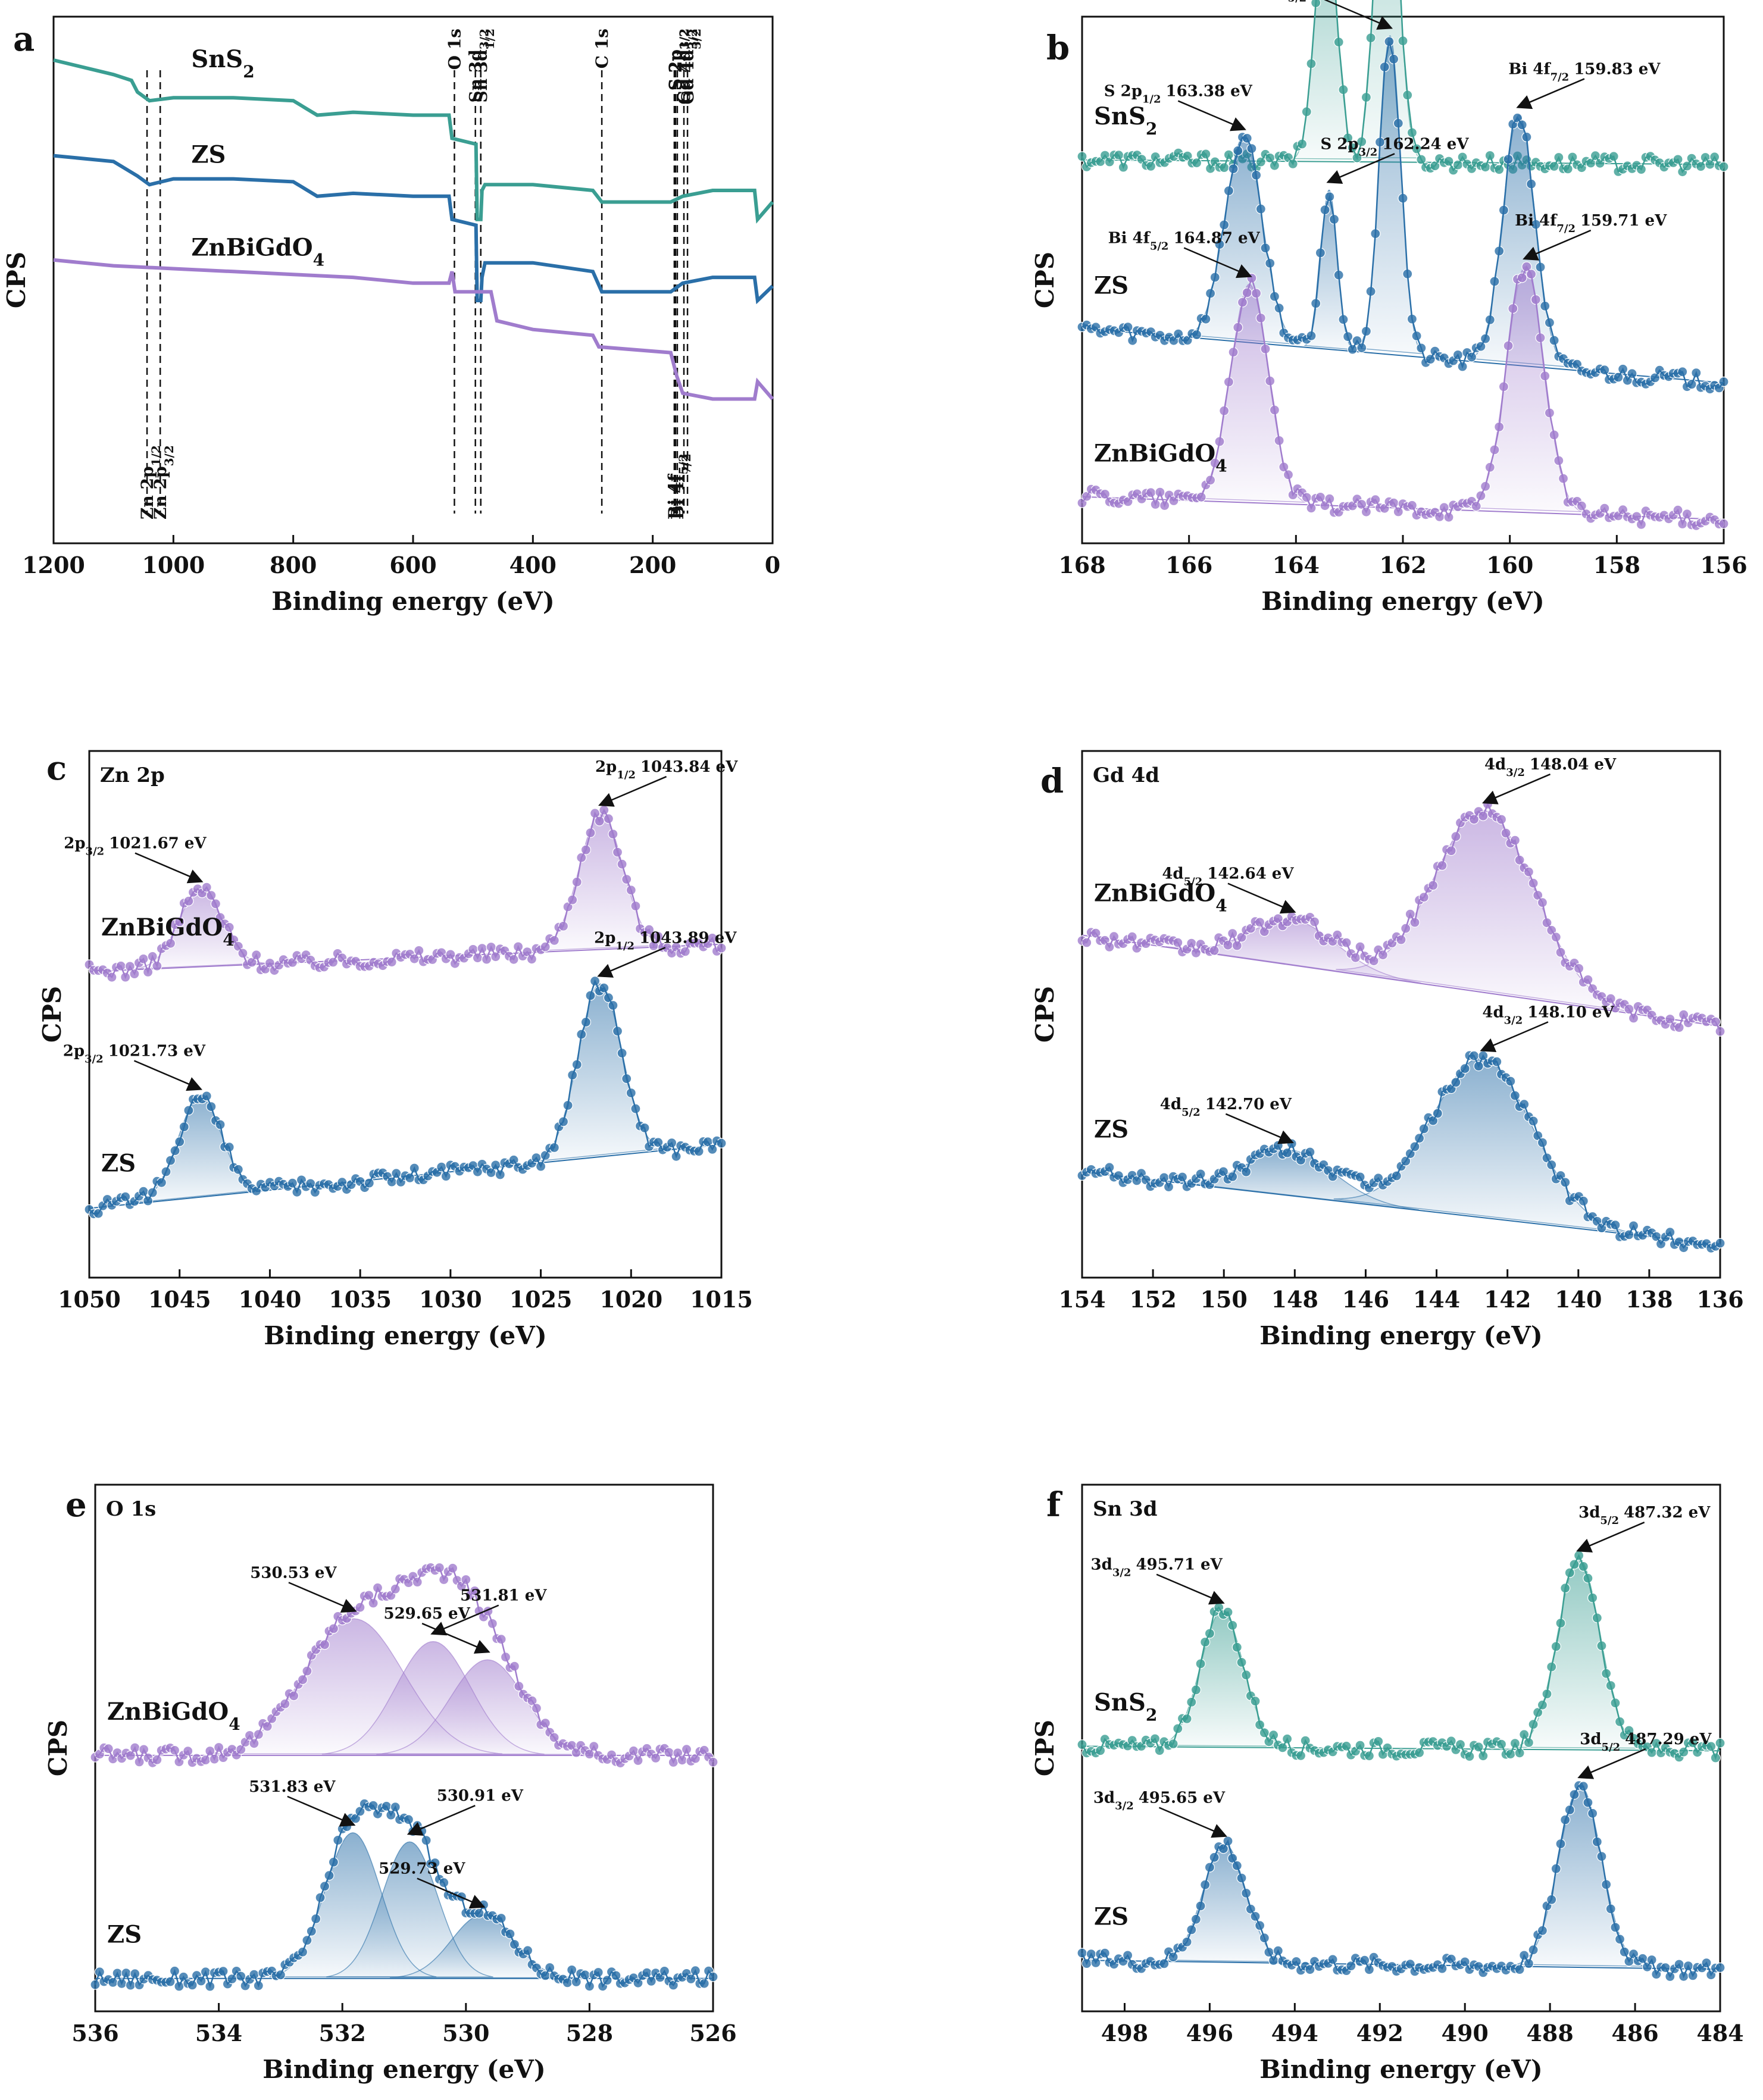 Image resolution: width=1763 pixels, height=2100 pixels. Describe the element at coordinates (652, 565) in the screenshot. I see `x-tick-label: 200` at that location.